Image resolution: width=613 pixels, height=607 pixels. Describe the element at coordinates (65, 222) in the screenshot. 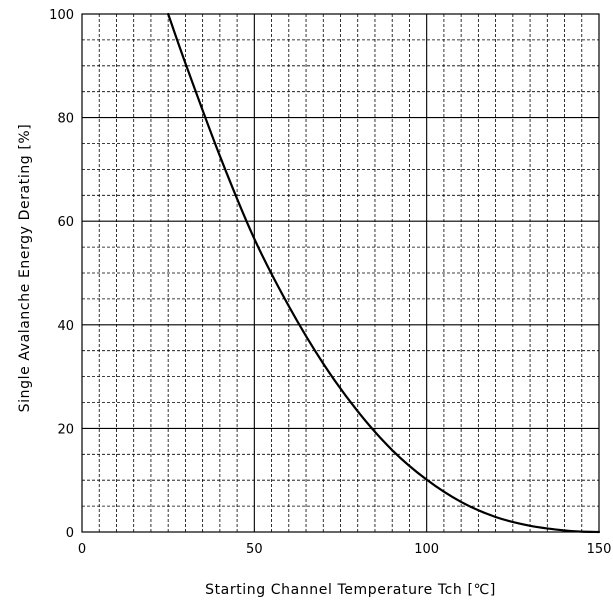

I see `y-tick-label: 60` at that location.